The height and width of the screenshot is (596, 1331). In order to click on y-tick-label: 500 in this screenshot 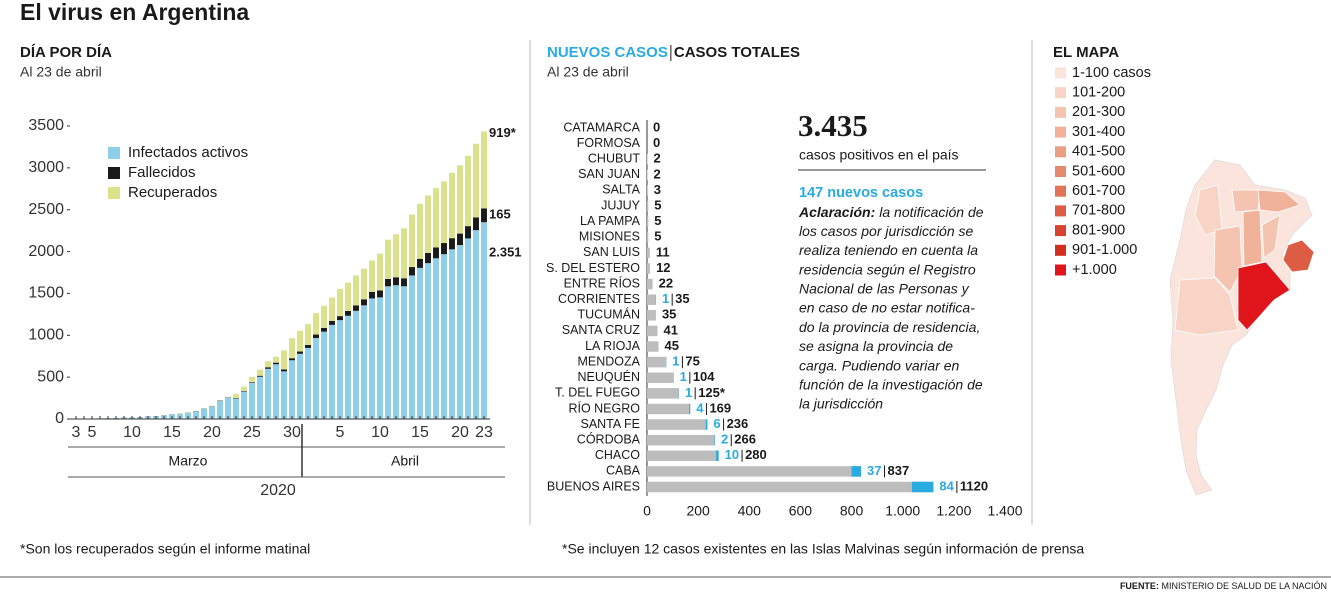, I will do `click(50, 376)`.